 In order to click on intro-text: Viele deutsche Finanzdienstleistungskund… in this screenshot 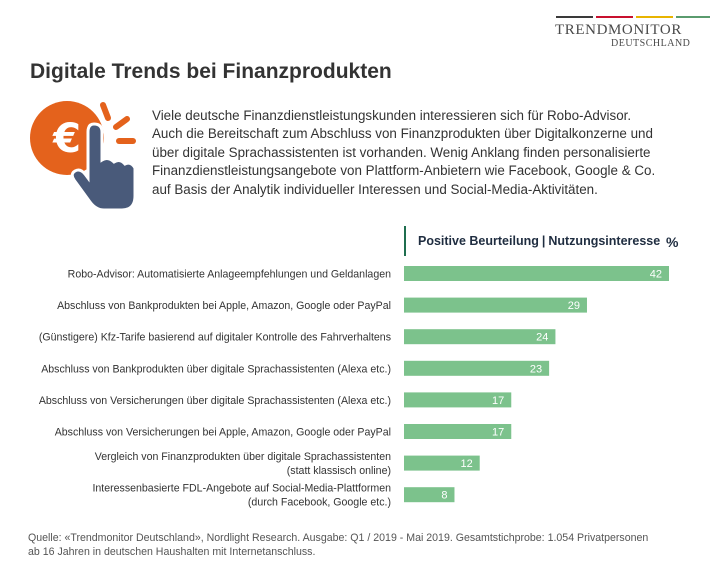, I will do `click(424, 153)`.